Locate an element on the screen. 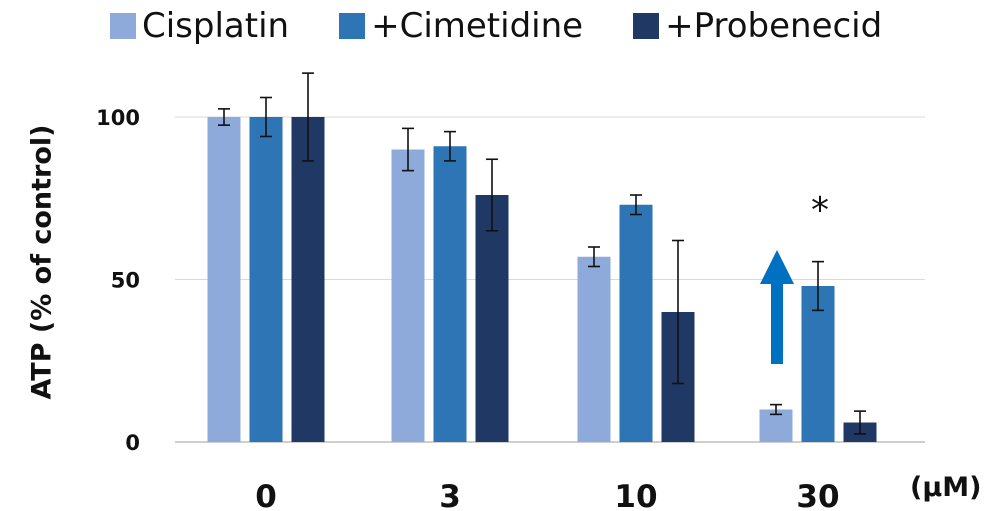 The height and width of the screenshot is (511, 1007). legend-label-probenecid: +Probenecid is located at coordinates (774, 26).